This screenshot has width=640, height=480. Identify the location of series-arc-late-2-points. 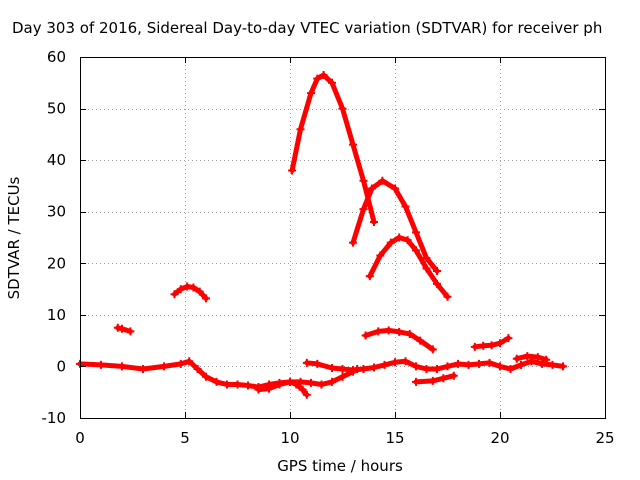
(531, 358).